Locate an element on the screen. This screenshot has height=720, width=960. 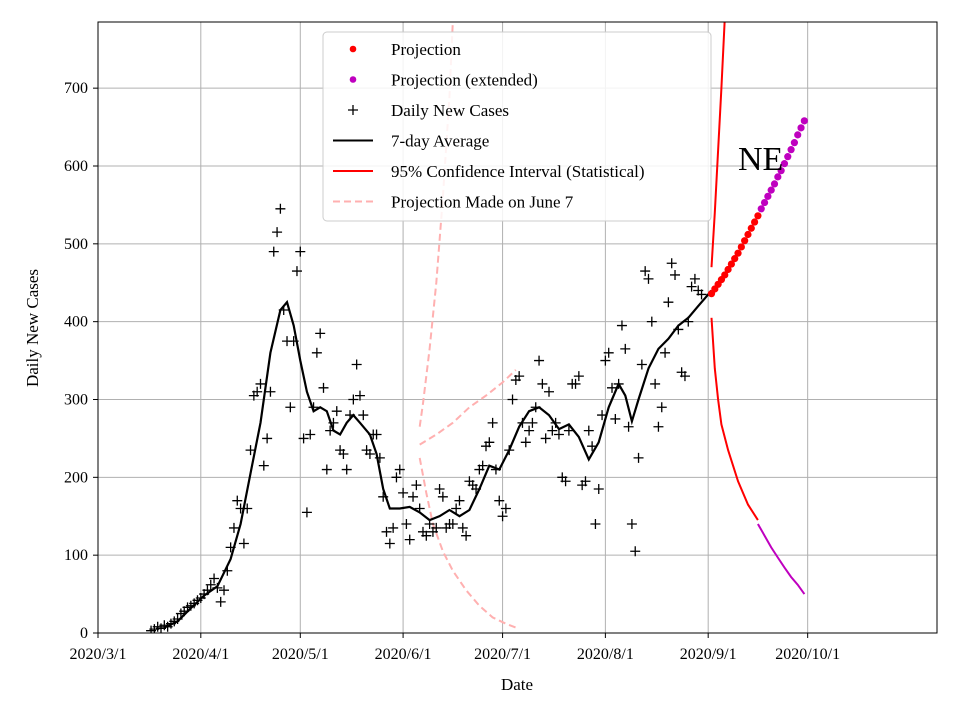
95-ci-upper-line is located at coordinates (718, 145).